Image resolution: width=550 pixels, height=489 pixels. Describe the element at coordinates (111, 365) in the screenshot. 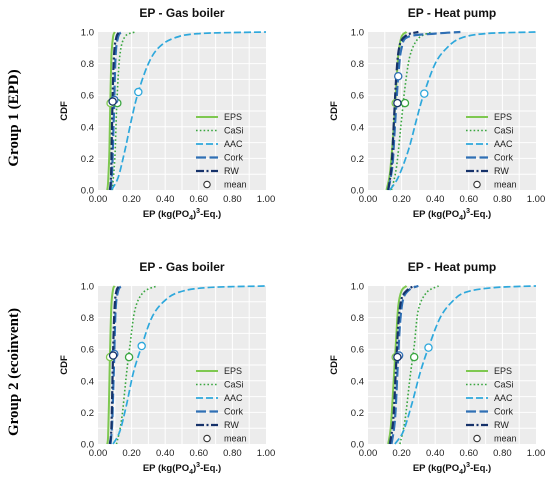

I see `cdf-line-eps` at that location.